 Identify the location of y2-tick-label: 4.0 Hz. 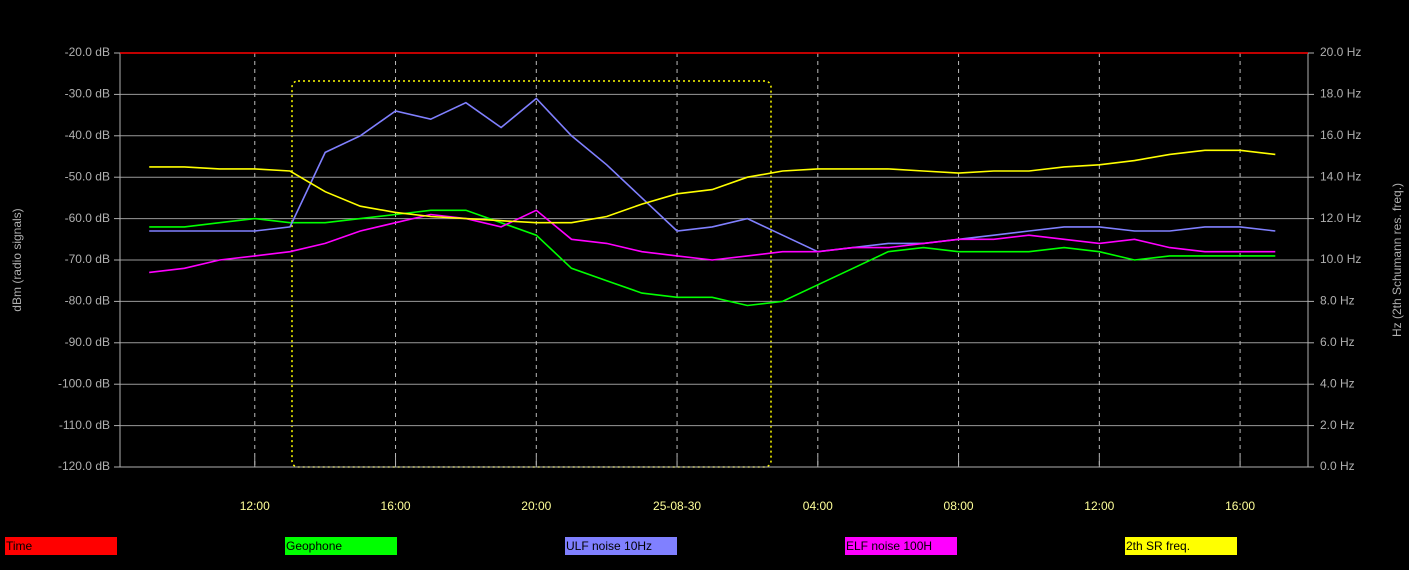
(1337, 383).